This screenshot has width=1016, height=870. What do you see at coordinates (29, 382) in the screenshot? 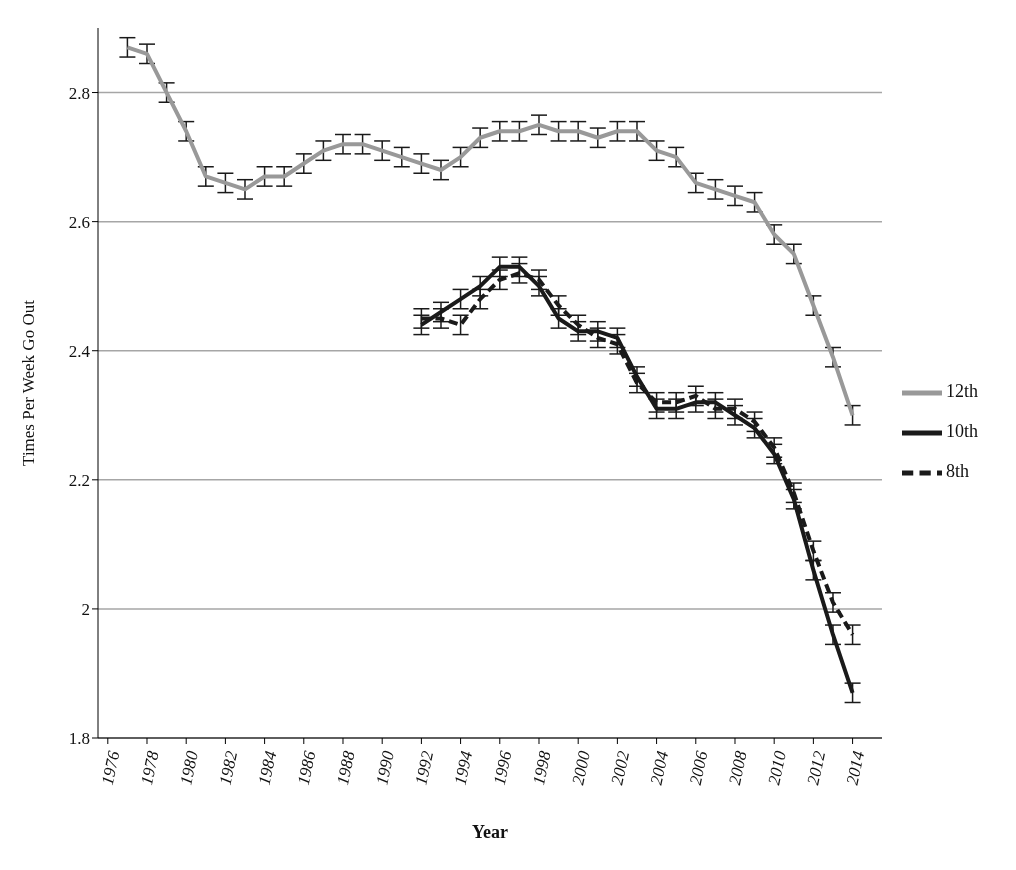
I see `y-axis-title: Times Per Week Go Out` at bounding box center [29, 382].